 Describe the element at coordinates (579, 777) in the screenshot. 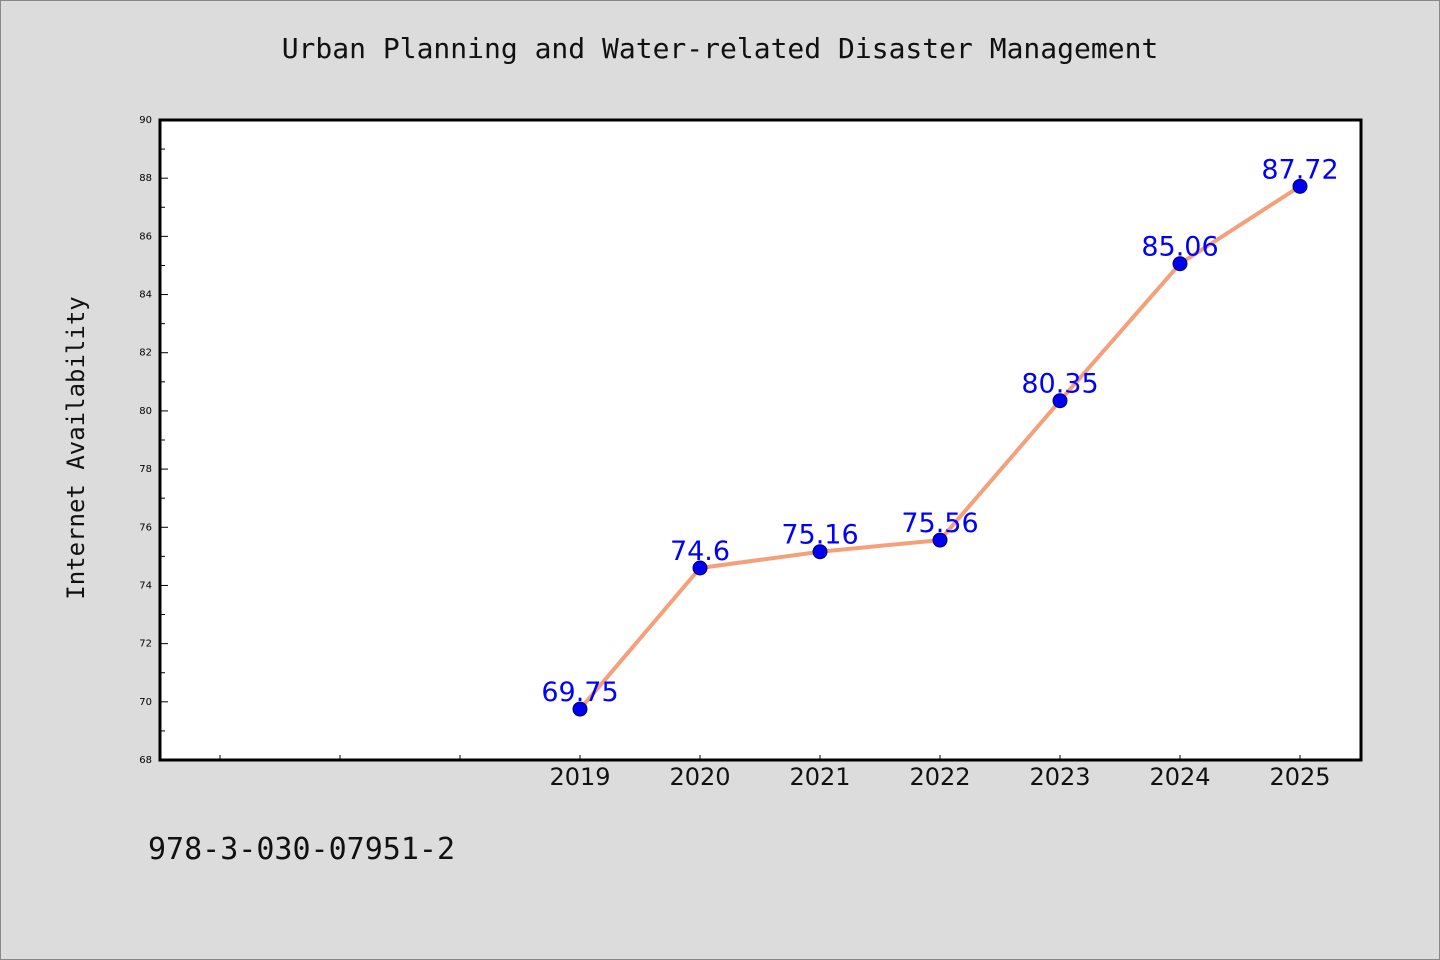

I see `x-tick-label: 2019` at that location.